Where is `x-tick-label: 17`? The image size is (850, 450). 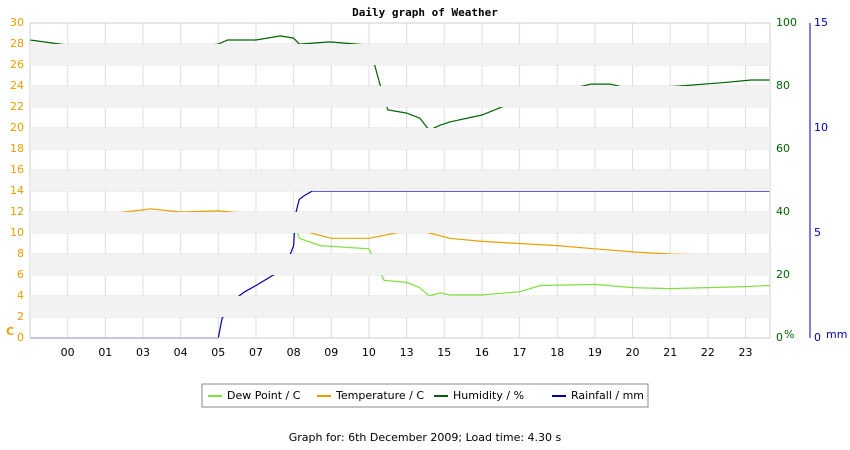
x-tick-label: 17 is located at coordinates (520, 352).